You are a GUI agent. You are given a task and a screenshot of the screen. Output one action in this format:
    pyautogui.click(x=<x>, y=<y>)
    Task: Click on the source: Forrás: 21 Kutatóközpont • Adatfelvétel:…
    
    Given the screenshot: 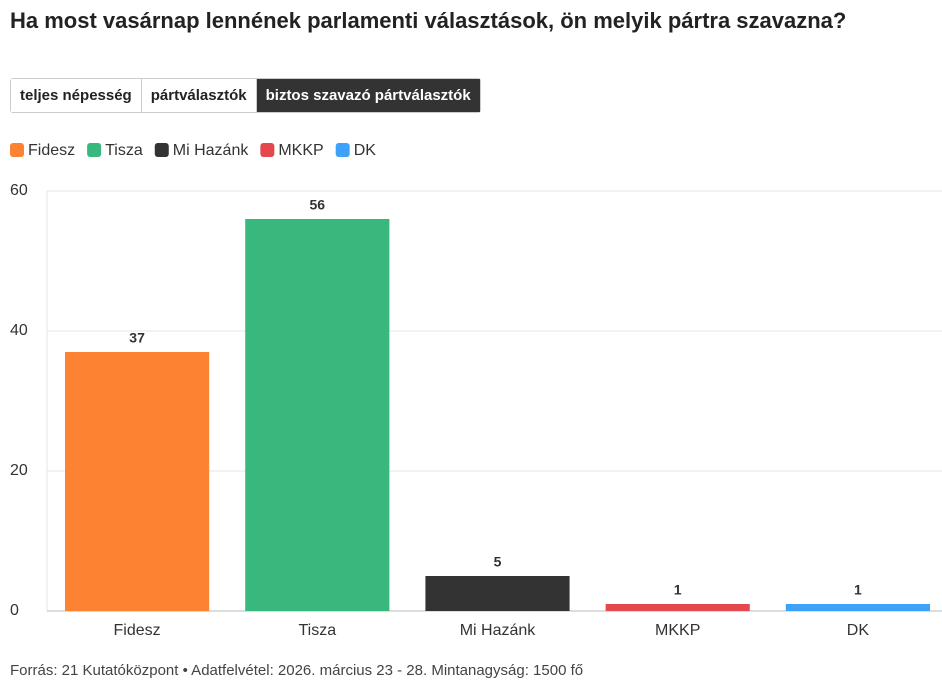 What is the action you would take?
    pyautogui.click(x=297, y=670)
    